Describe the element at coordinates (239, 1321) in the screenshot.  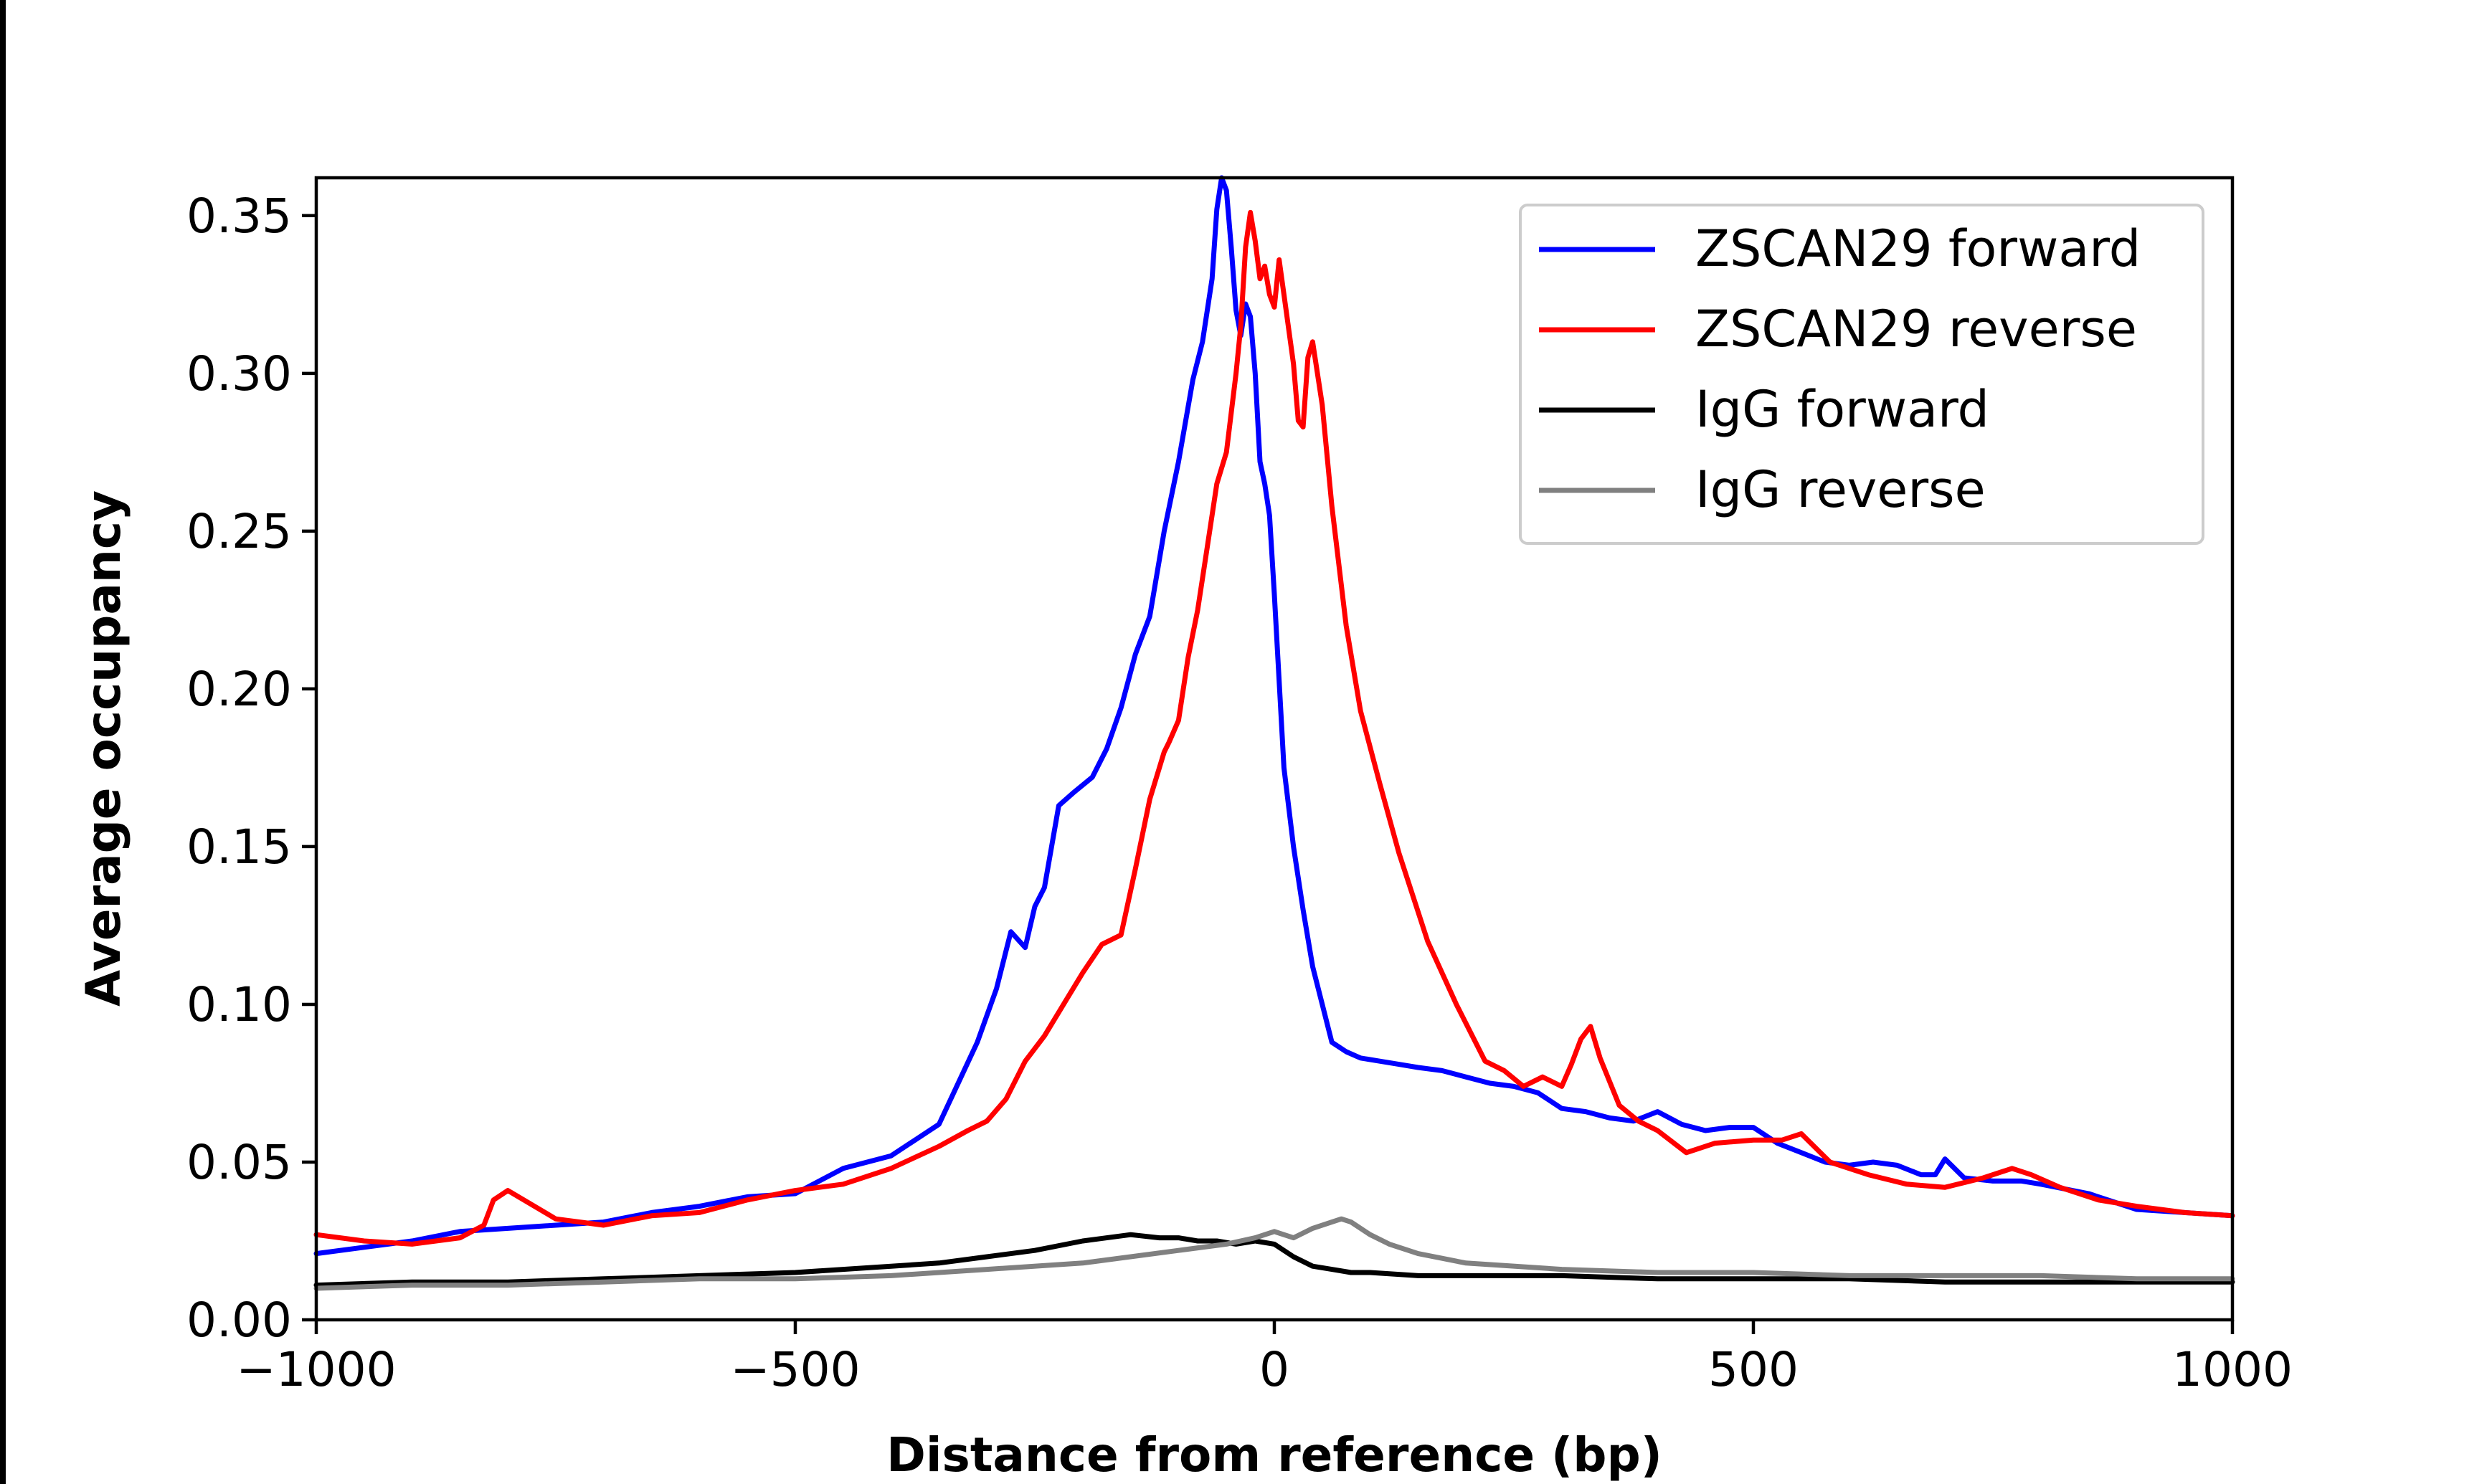
I see `y-tick-label: 0.00` at that location.